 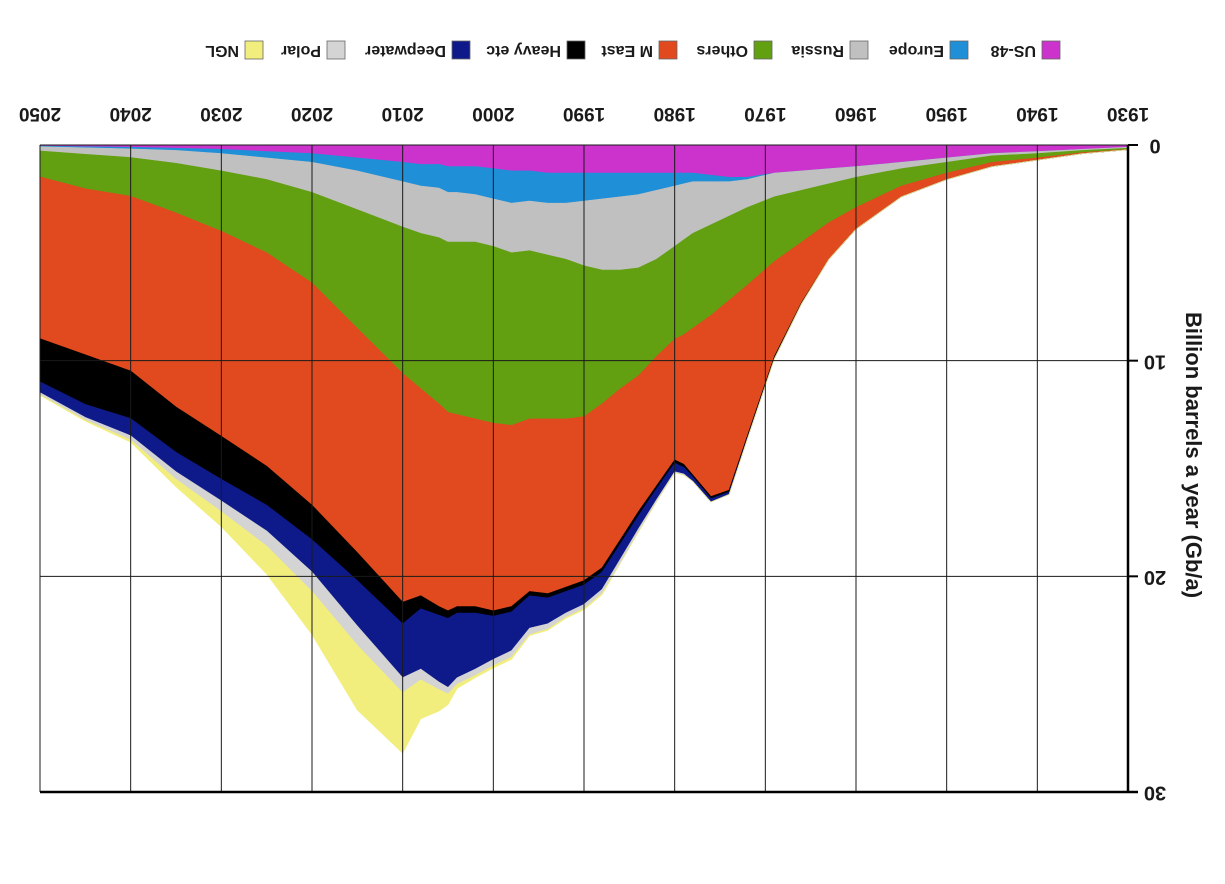 I want to click on x-tick-label: 1940, so click(x=1037, y=113).